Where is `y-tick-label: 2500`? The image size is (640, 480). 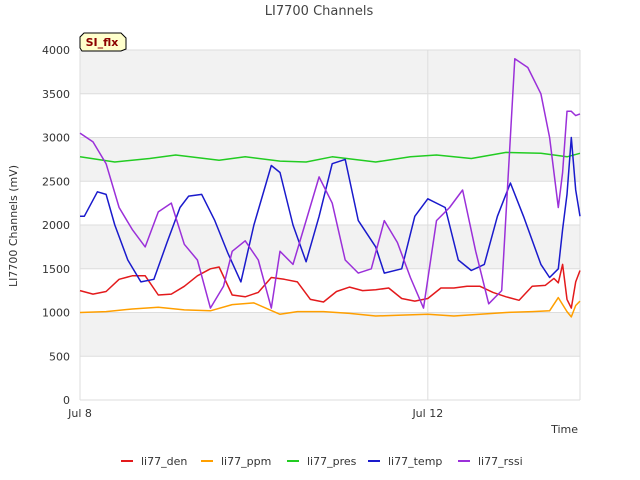 y-tick-label: 2500 is located at coordinates (56, 181).